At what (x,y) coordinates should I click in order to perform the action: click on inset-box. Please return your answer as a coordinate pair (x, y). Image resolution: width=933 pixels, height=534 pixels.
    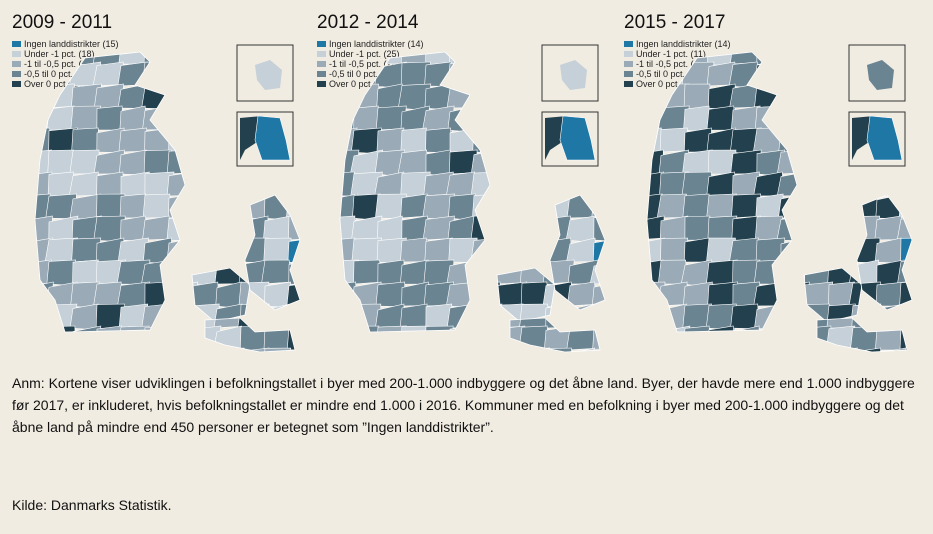
    Looking at the image, I should click on (570, 139).